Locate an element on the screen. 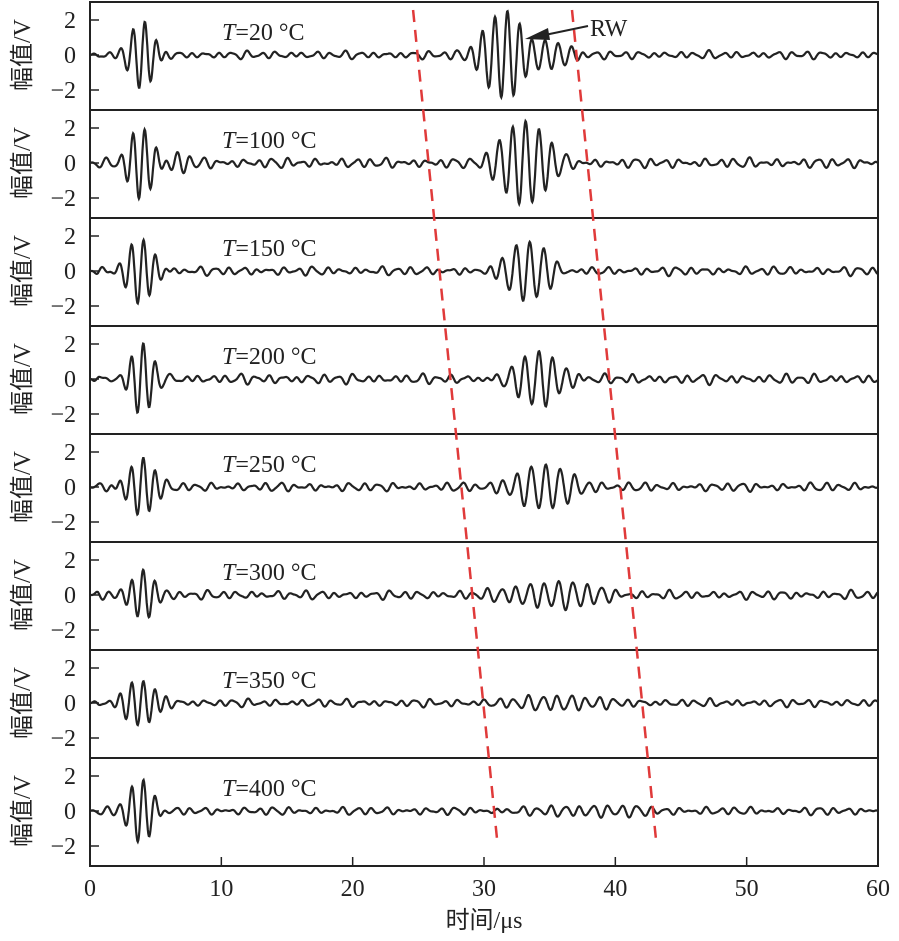 Image resolution: width=899 pixels, height=941 pixels. x-tick-label: 30 is located at coordinates (484, 889).